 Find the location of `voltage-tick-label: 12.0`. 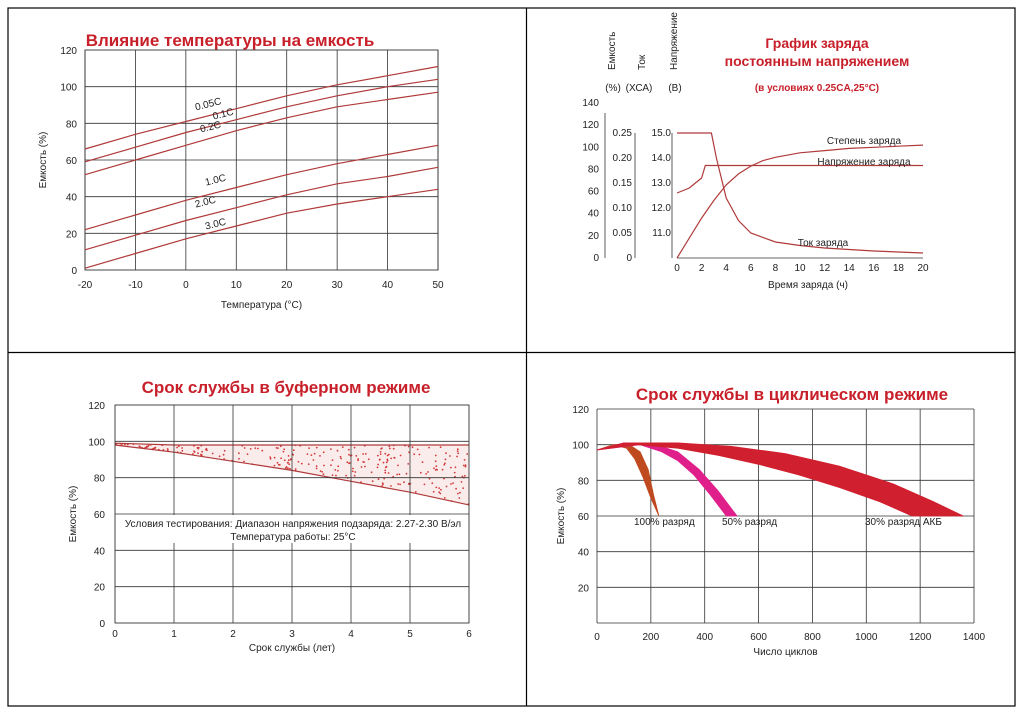

voltage-tick-label: 12.0 is located at coordinates (662, 208).